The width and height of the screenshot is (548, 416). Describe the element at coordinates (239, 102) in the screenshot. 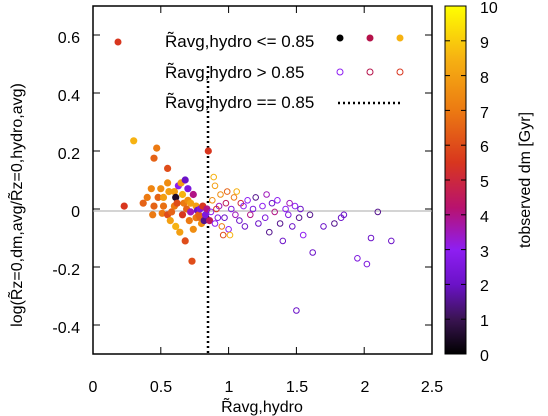

I see `legend-label-line: R̃avg,hydro == 0.85` at that location.